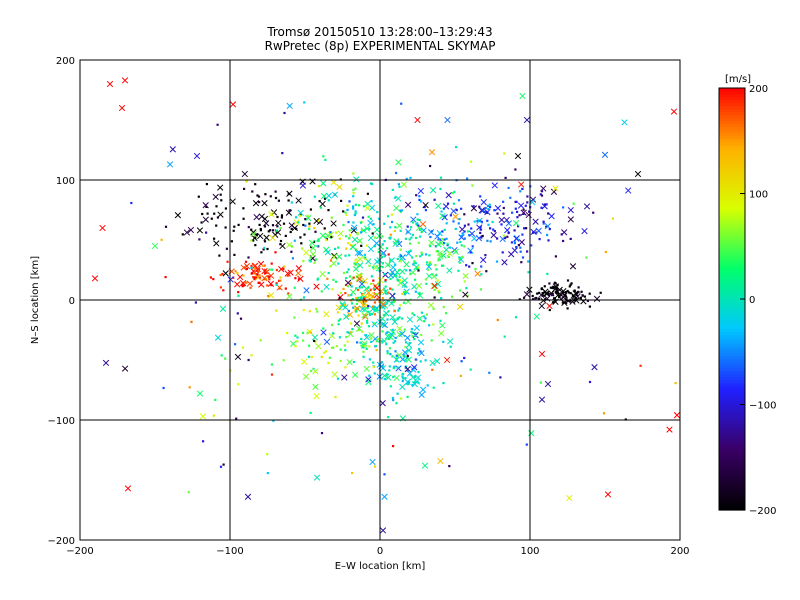 The width and height of the screenshot is (800, 600). What do you see at coordinates (61, 421) in the screenshot?
I see `y-tick-label: −100` at bounding box center [61, 421].